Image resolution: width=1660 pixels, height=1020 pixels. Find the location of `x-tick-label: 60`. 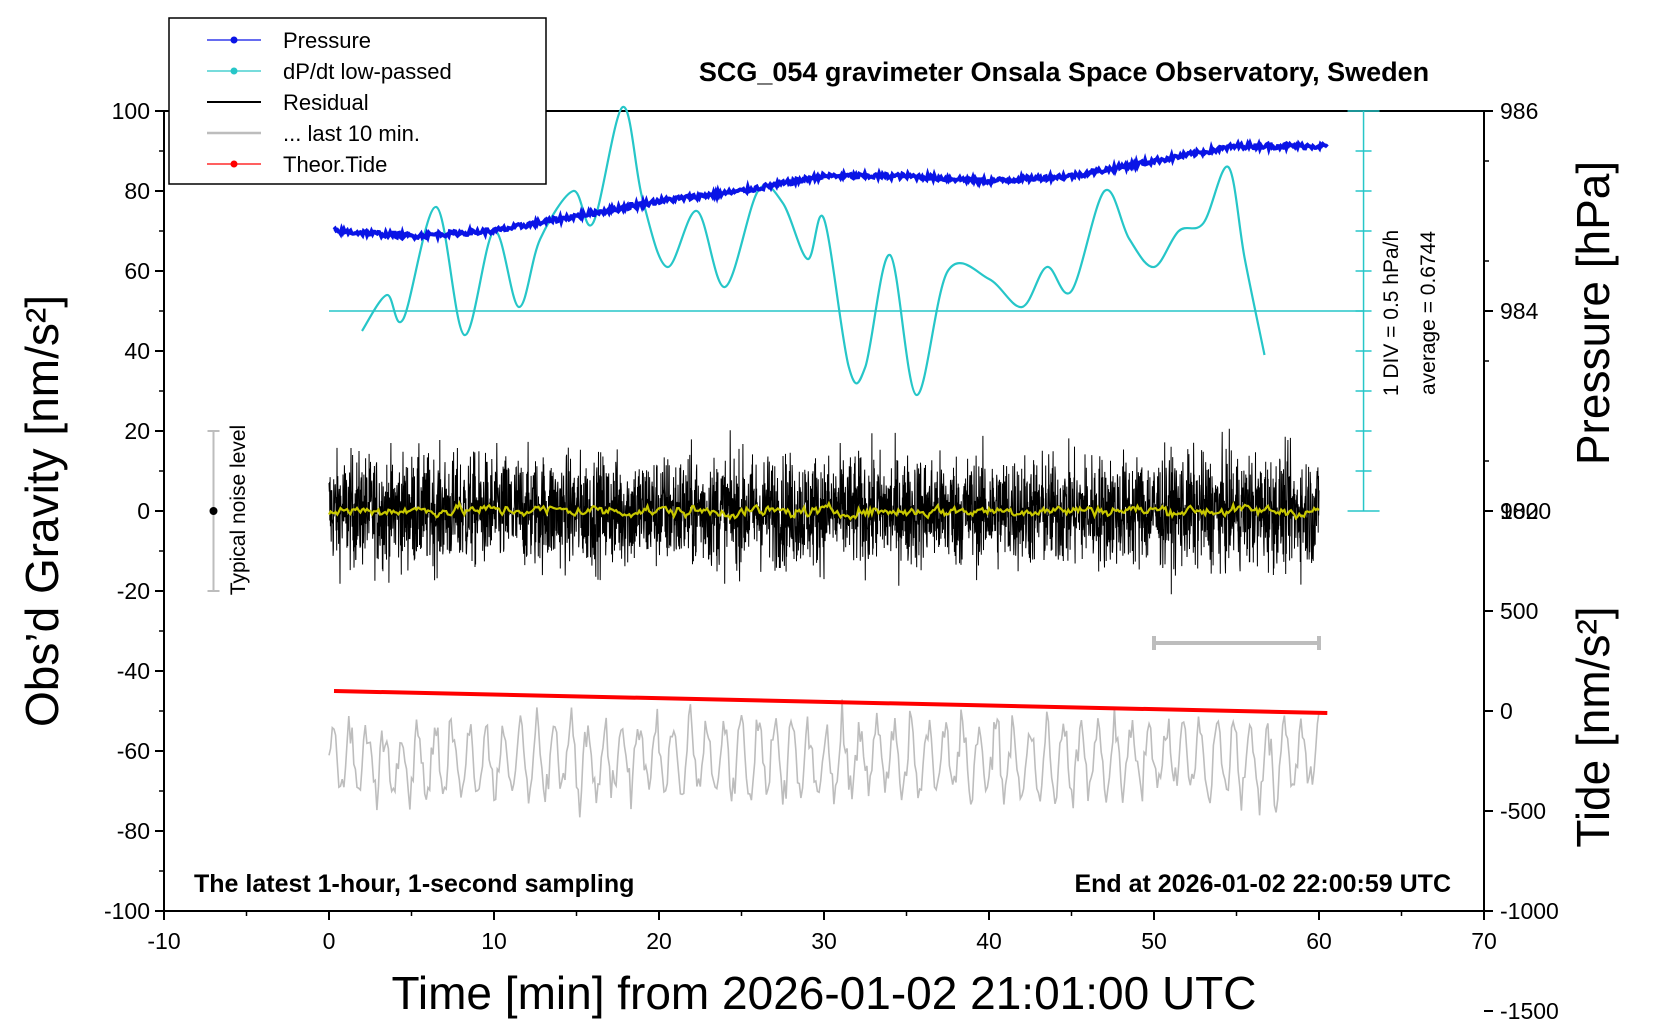

x-tick-label: 60 is located at coordinates (1319, 941).